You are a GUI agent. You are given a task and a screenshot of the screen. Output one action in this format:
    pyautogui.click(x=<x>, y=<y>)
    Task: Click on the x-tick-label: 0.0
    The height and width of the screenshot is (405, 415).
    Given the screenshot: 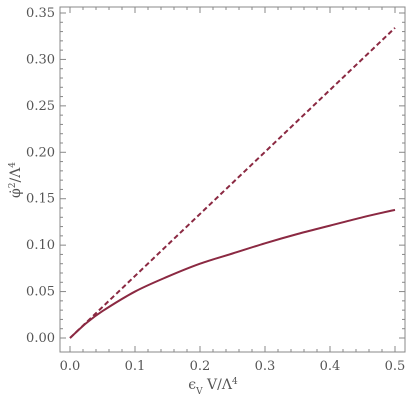 What is the action you would take?
    pyautogui.click(x=70, y=366)
    